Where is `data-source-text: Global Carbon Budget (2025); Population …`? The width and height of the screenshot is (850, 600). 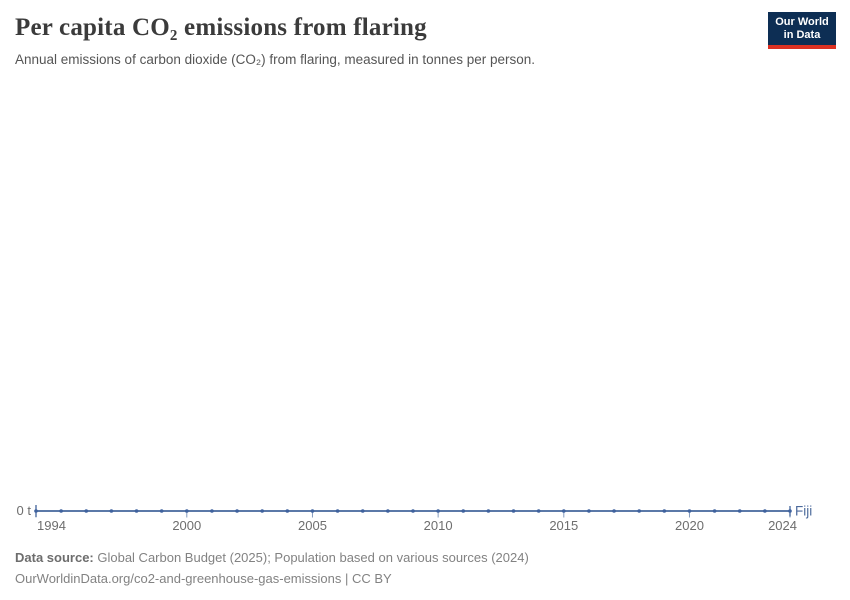 data-source-text: Global Carbon Budget (2025); Population … is located at coordinates (311, 557).